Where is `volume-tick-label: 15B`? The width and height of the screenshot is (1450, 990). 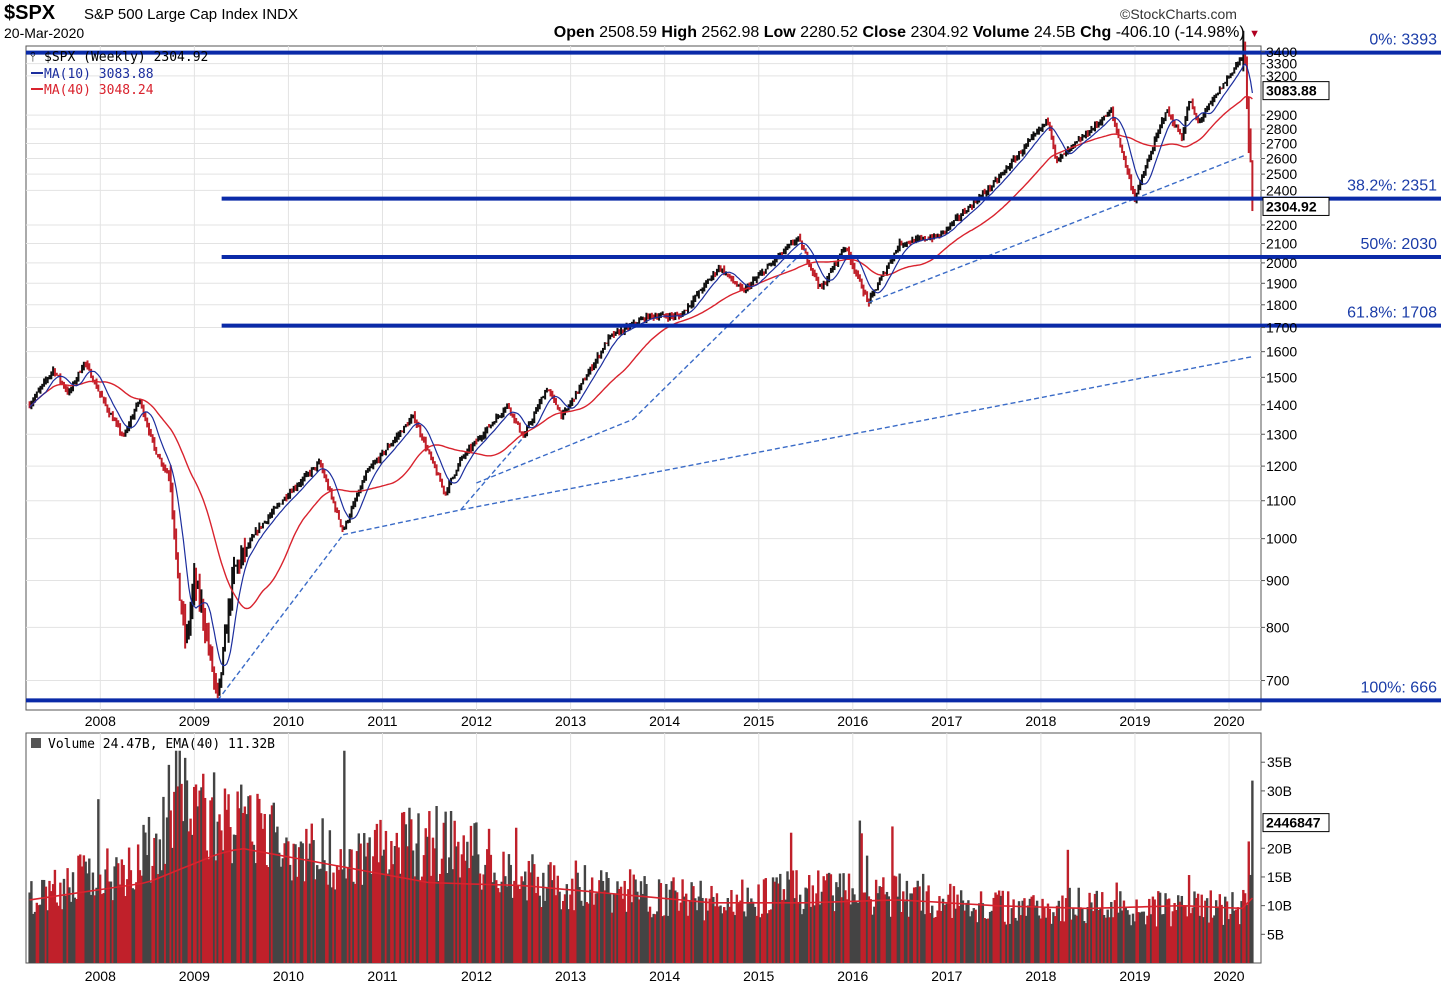
volume-tick-label: 15B is located at coordinates (1279, 877).